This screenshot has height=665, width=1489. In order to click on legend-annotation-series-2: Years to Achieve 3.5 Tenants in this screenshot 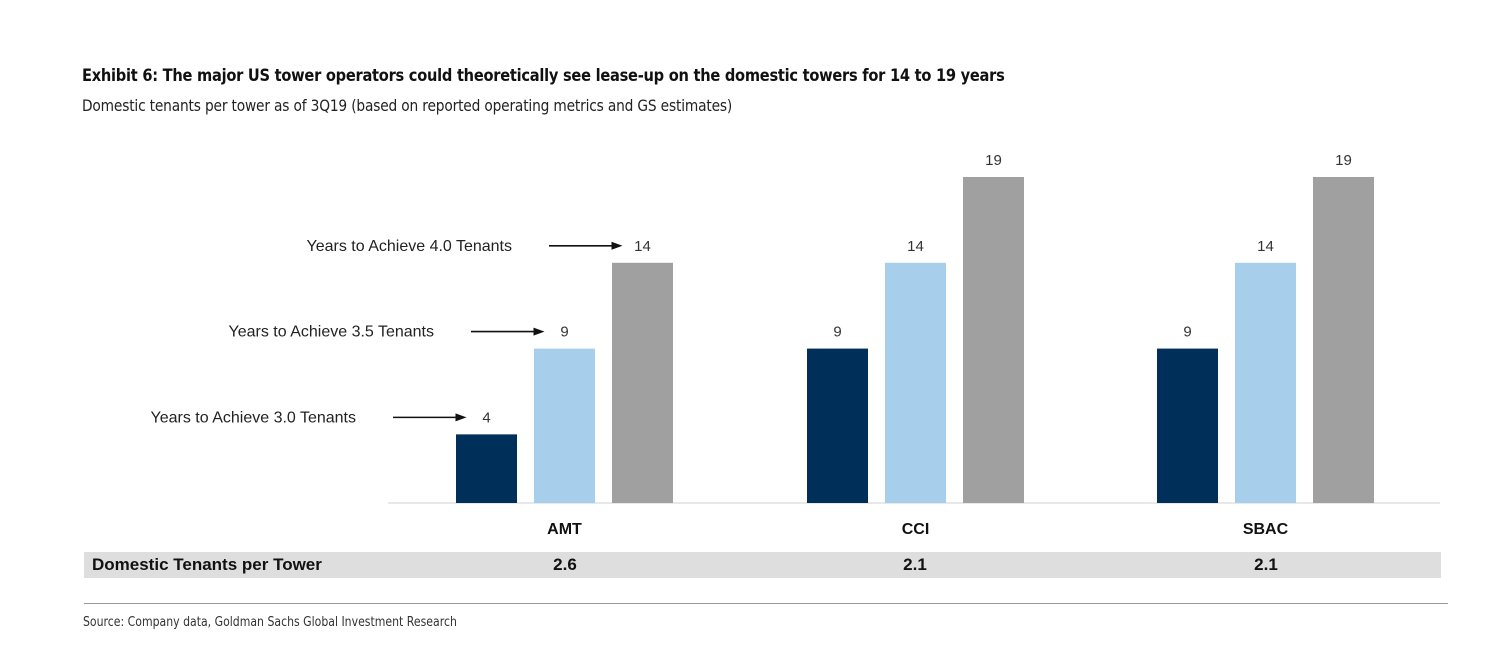, I will do `click(331, 332)`.